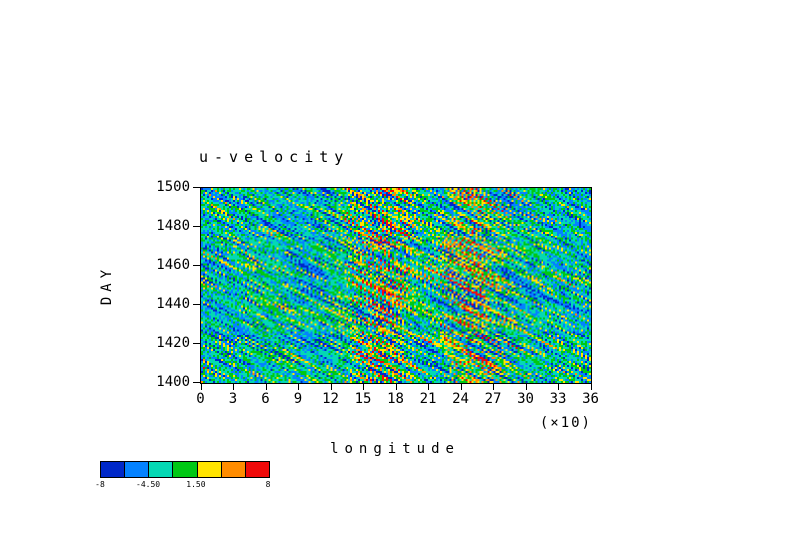 The height and width of the screenshot is (558, 789). Describe the element at coordinates (330, 399) in the screenshot. I see `x-tick-label: 12` at that location.